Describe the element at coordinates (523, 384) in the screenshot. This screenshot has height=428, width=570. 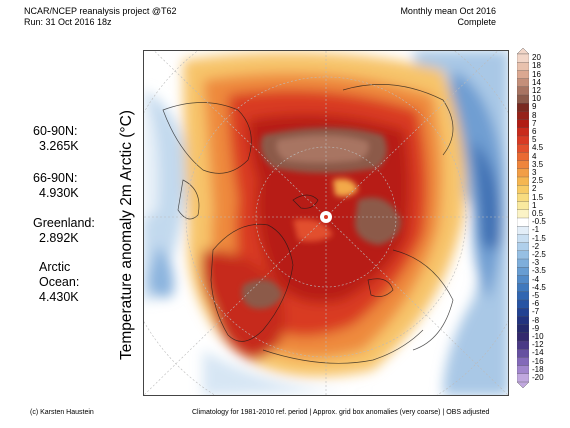
I see `colorbar-bottom-arrow` at that location.